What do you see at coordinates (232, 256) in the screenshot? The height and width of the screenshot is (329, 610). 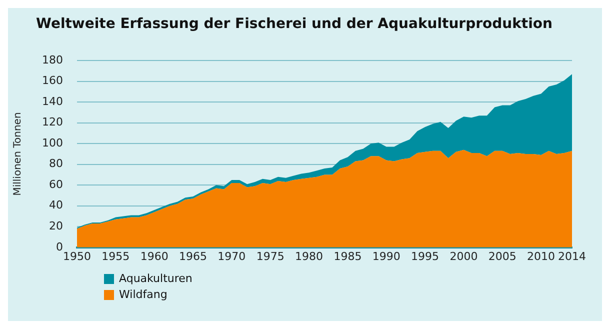 I see `x-tick-label: 1970` at bounding box center [232, 256].